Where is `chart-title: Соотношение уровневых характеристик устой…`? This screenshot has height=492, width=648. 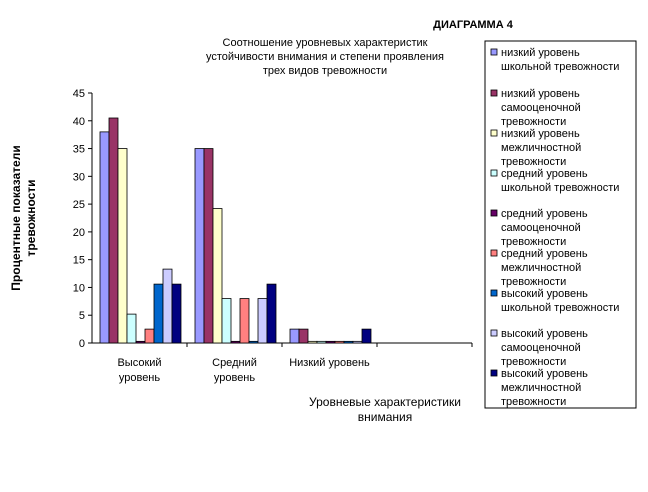 chart-title: Соотношение уровневых характеристик устой… is located at coordinates (325, 57).